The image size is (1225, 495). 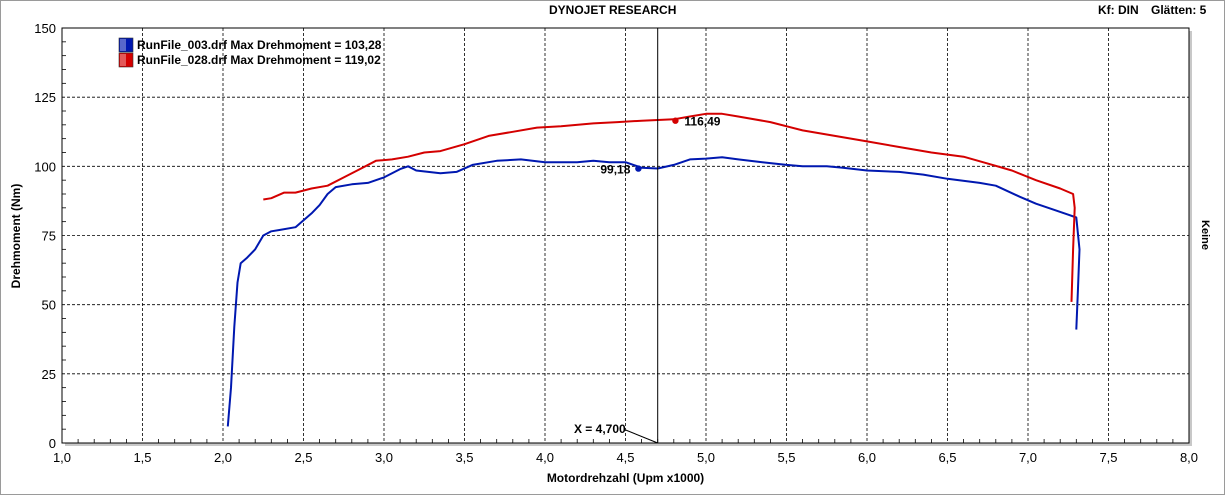 What do you see at coordinates (641, 436) in the screenshot?
I see `cursor-pointer-line` at bounding box center [641, 436].